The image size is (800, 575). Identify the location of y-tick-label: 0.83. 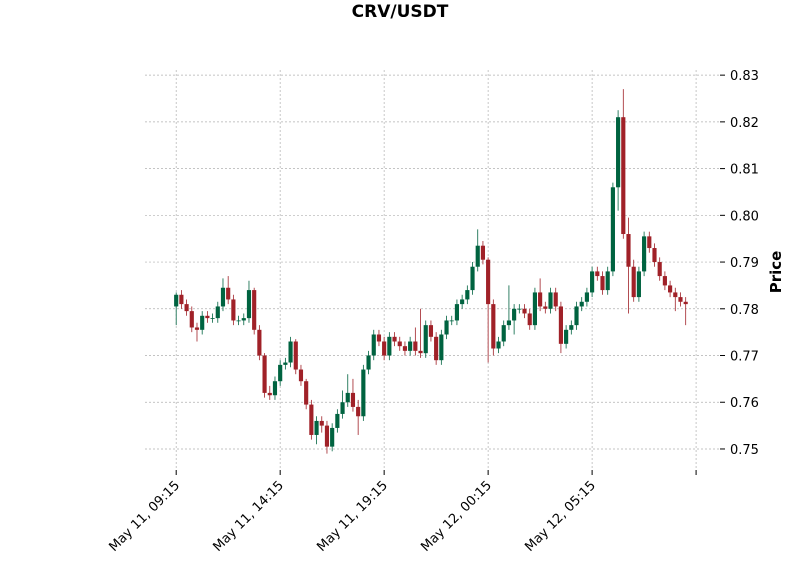
(744, 76).